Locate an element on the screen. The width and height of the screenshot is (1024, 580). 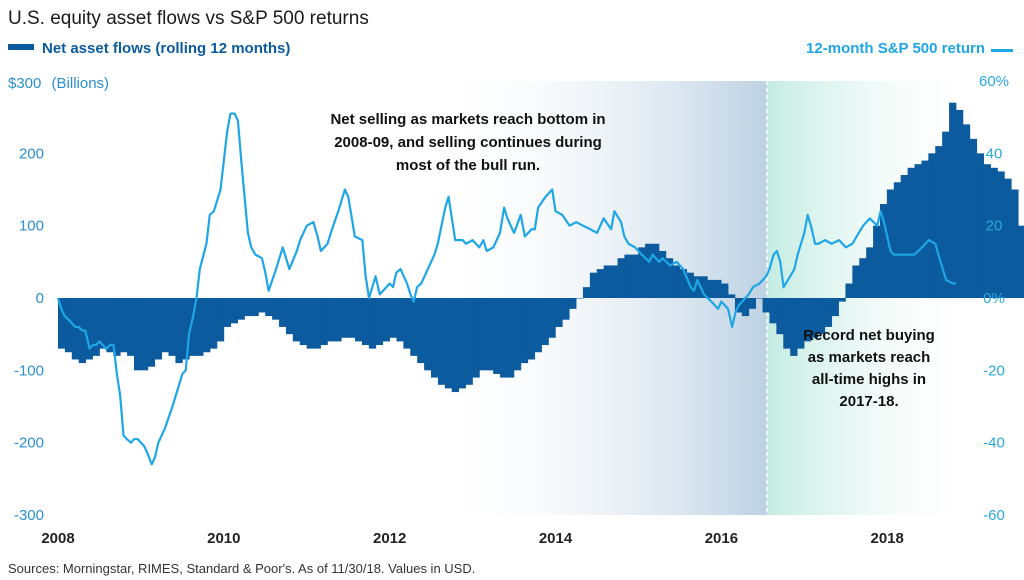
right-tick-label: -20 is located at coordinates (994, 370).